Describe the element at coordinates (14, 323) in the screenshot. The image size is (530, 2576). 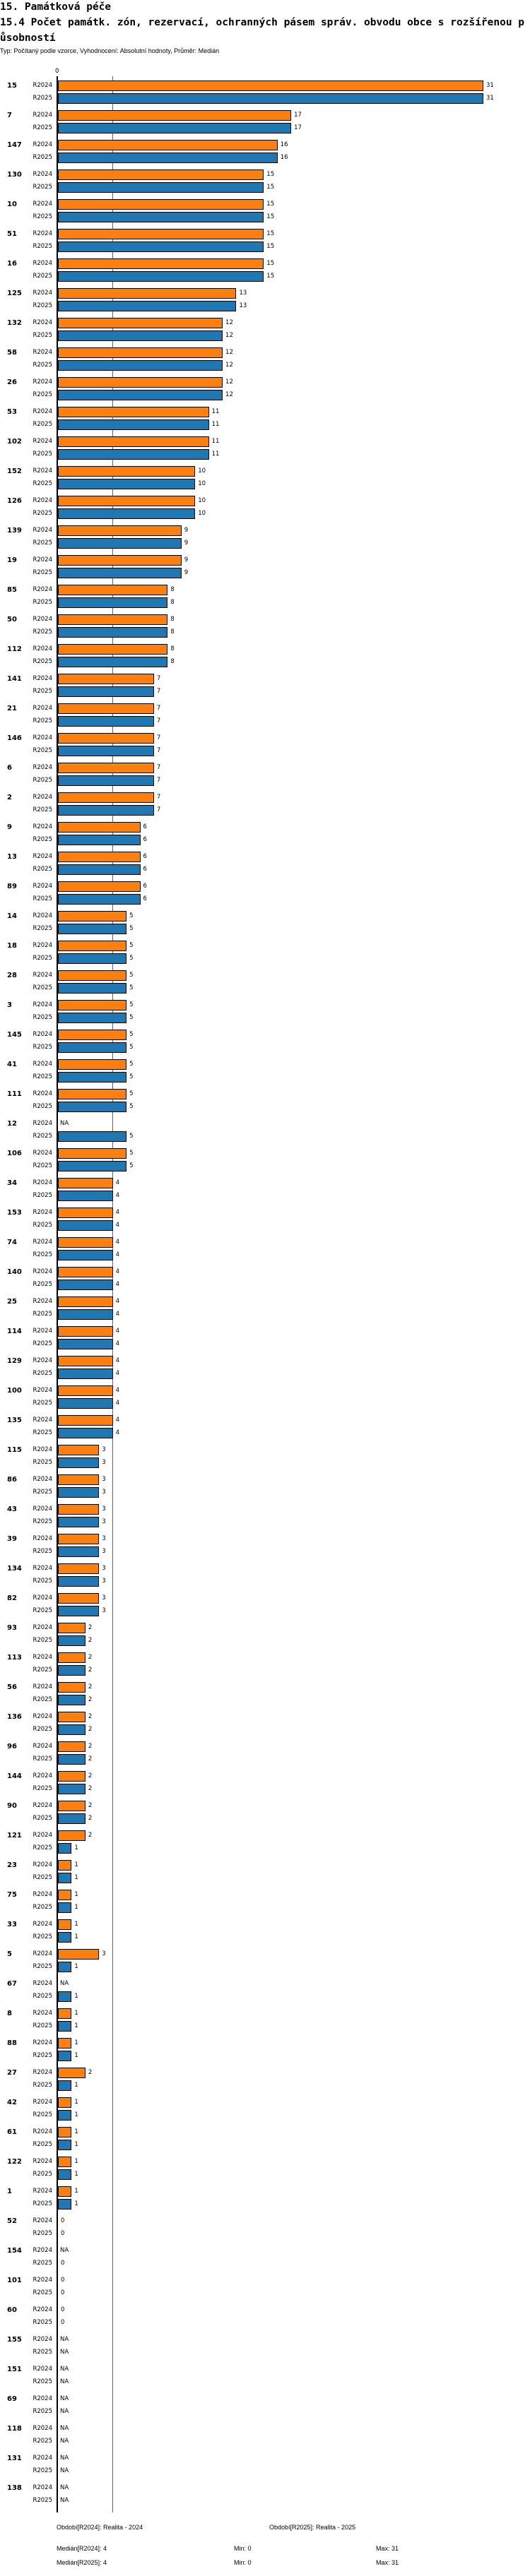
I see `group-label: 132` at that location.